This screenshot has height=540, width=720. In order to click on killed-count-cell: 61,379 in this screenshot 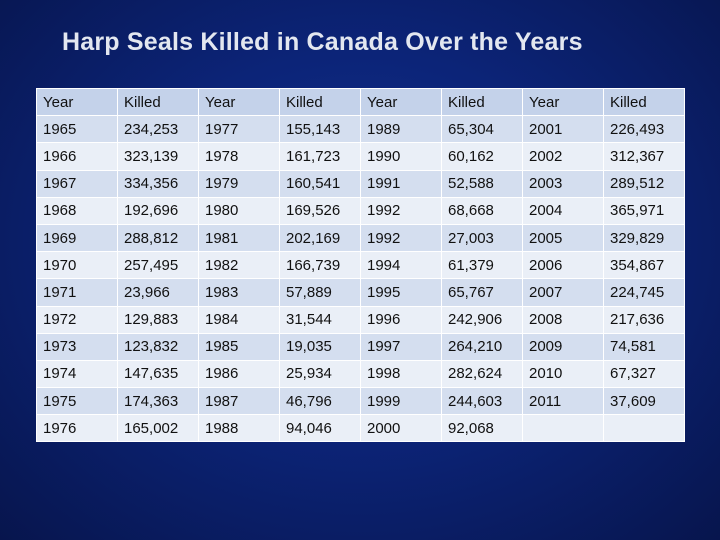, I will do `click(482, 265)`.